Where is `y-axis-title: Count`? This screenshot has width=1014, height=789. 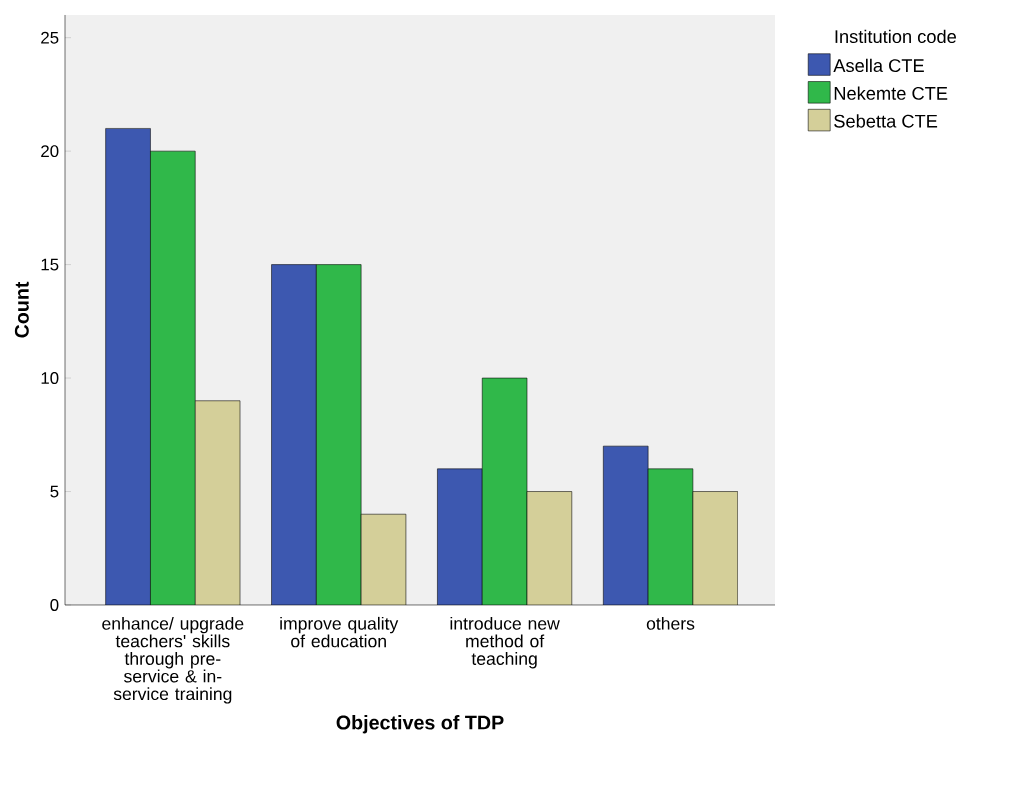 y-axis-title: Count is located at coordinates (21, 309).